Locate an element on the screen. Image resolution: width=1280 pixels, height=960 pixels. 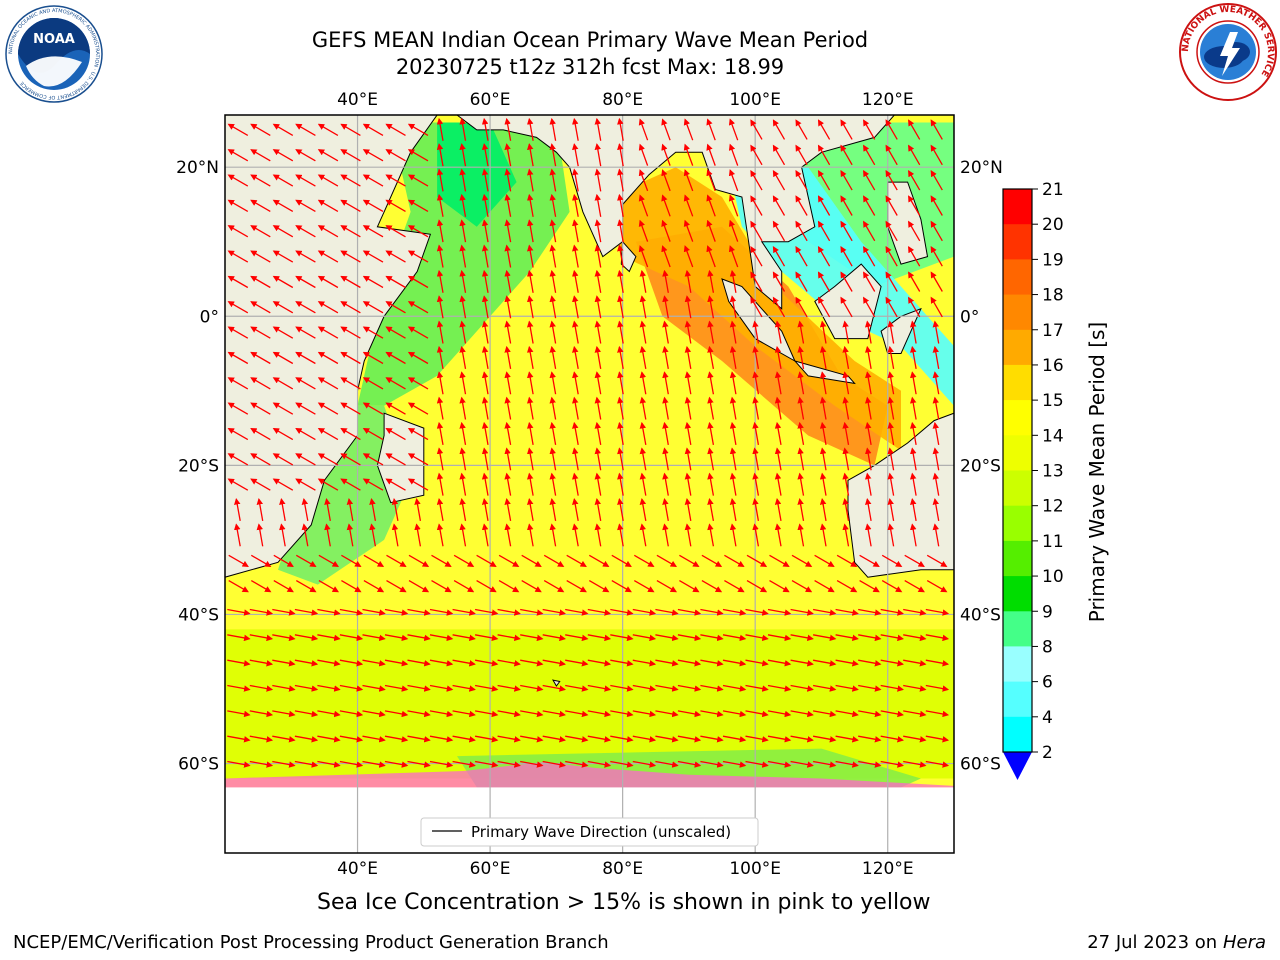
colorbar-swatch is located at coordinates (1017, 558).